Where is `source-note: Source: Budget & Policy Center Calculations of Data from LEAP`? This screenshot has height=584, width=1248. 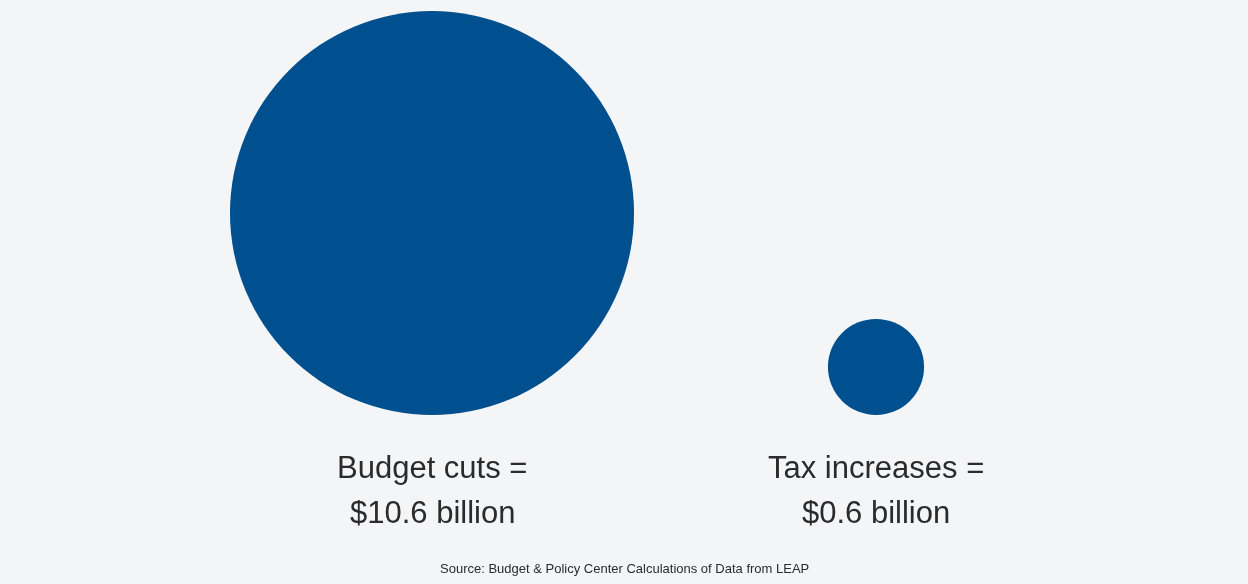 source-note: Source: Budget & Policy Center Calculations of Data from LEAP is located at coordinates (625, 568).